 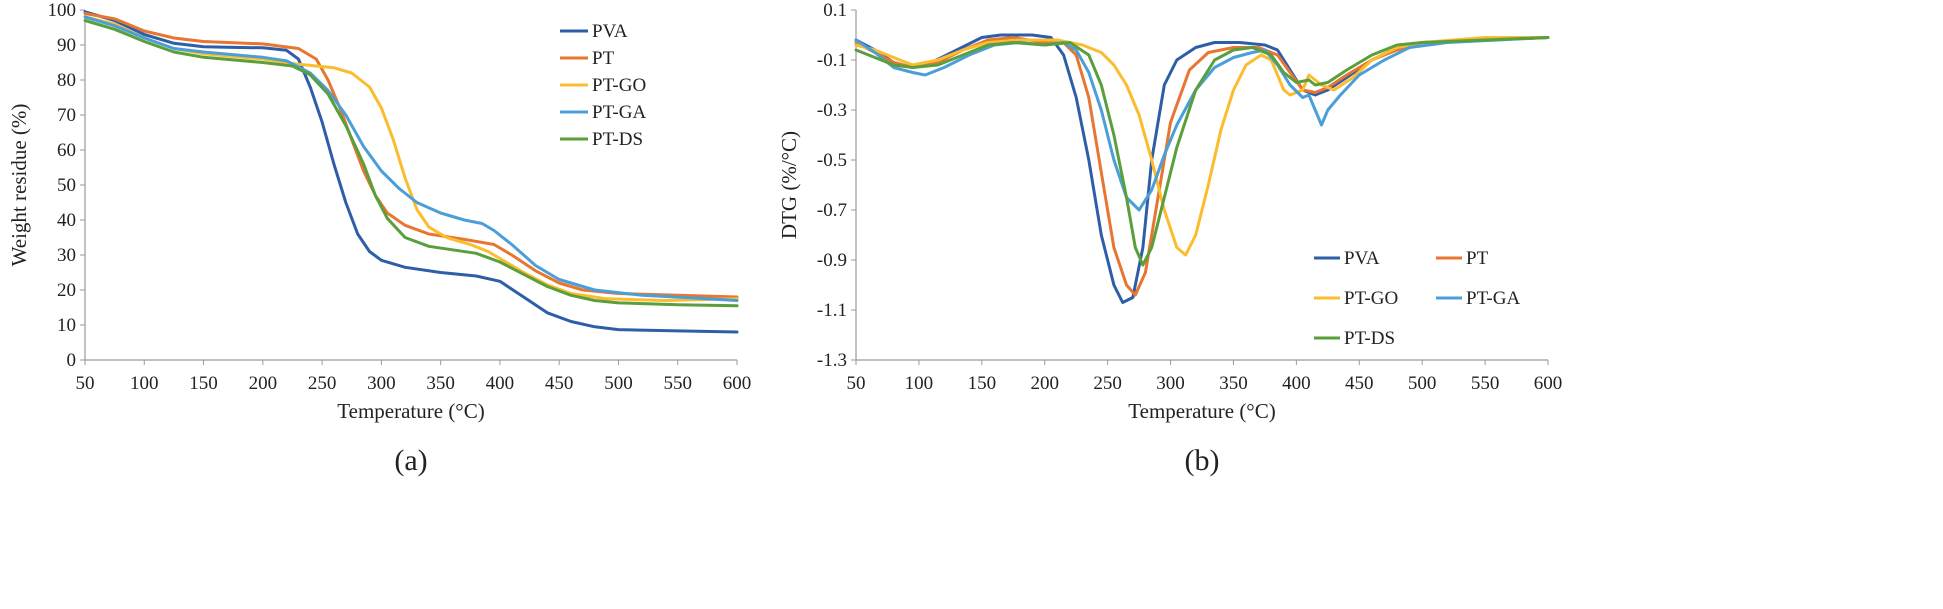 What do you see at coordinates (789, 185) in the screenshot?
I see `y-axis-label: DTG (%/°C)` at bounding box center [789, 185].